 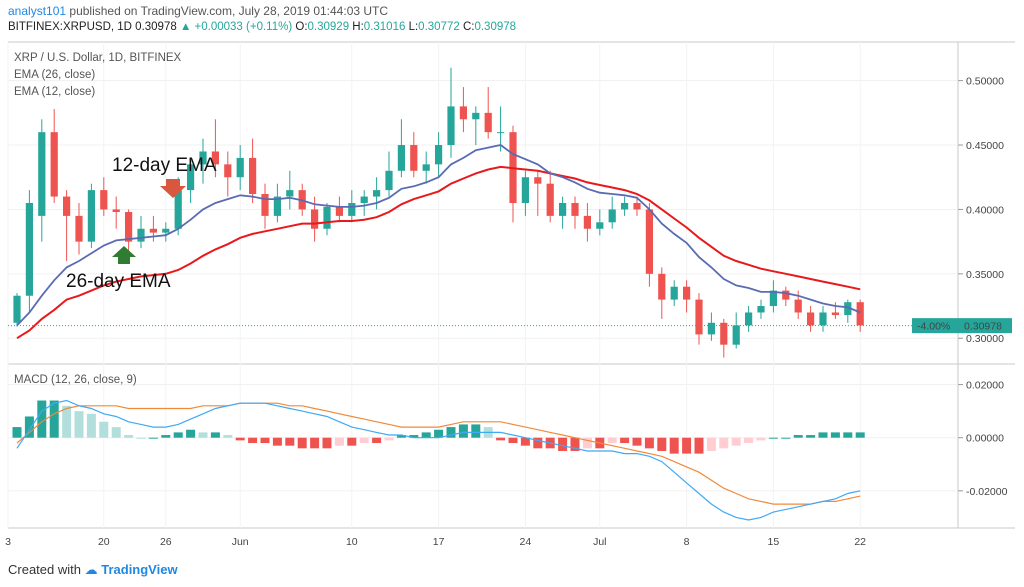 I want to click on time-tick-label: 3, so click(x=8, y=542).